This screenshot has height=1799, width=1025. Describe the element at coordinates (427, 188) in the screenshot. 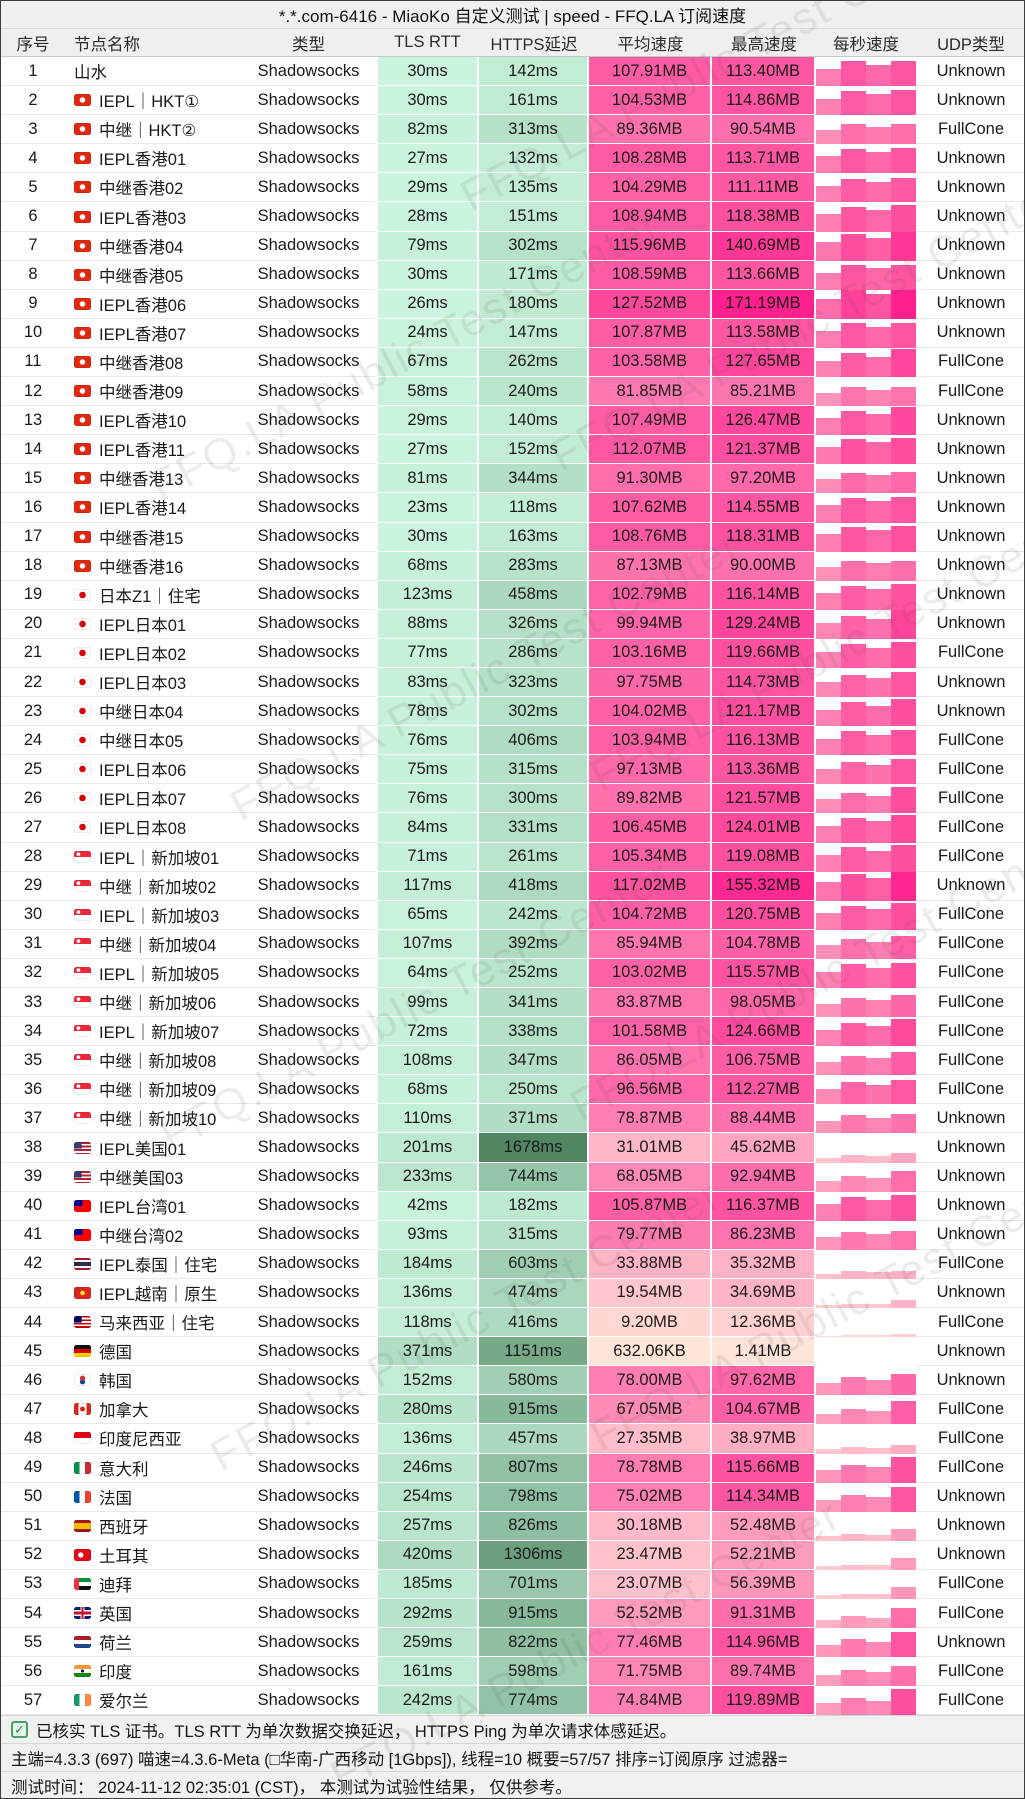

I see `cell-tls-rtt: 29ms` at that location.